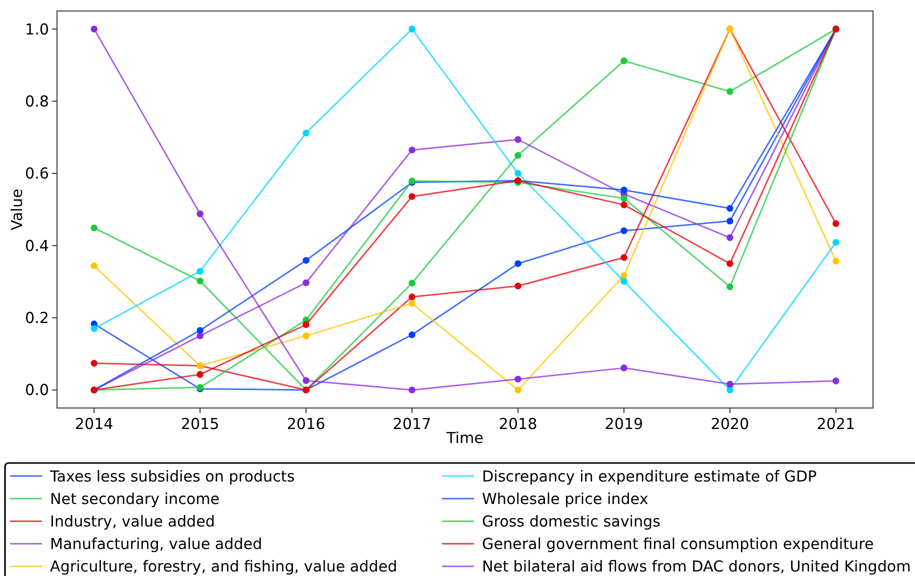 Image resolution: width=915 pixels, height=576 pixels. What do you see at coordinates (836, 424) in the screenshot?
I see `x-tick-label: 2021` at bounding box center [836, 424].